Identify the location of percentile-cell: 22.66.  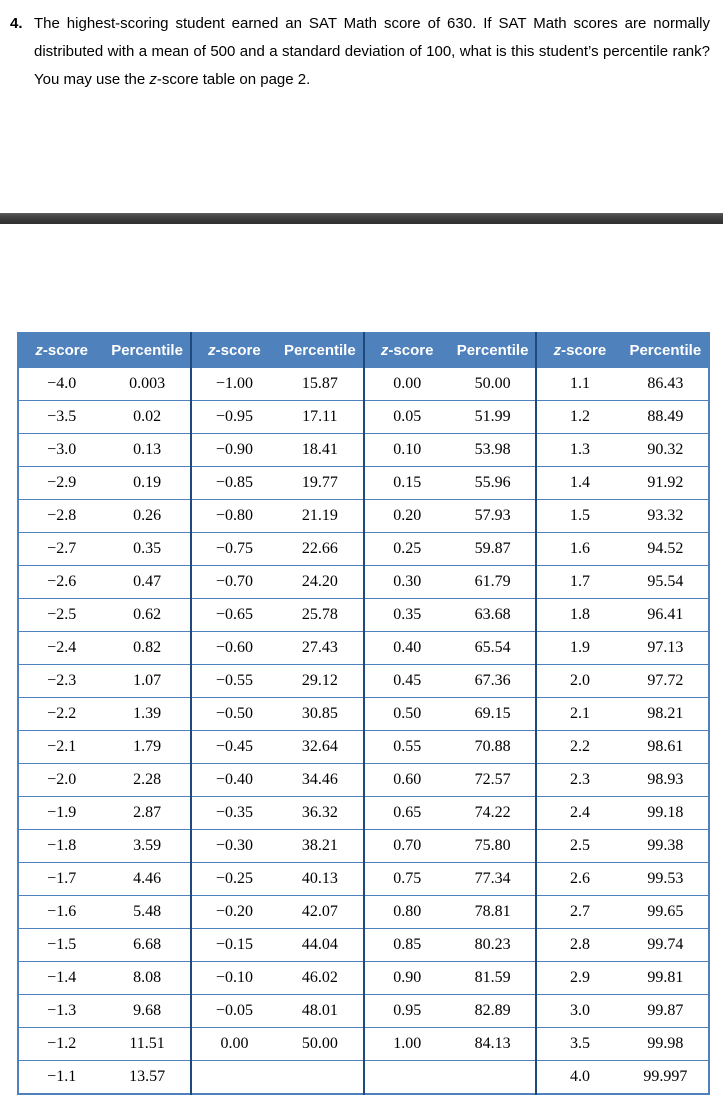
(321, 549).